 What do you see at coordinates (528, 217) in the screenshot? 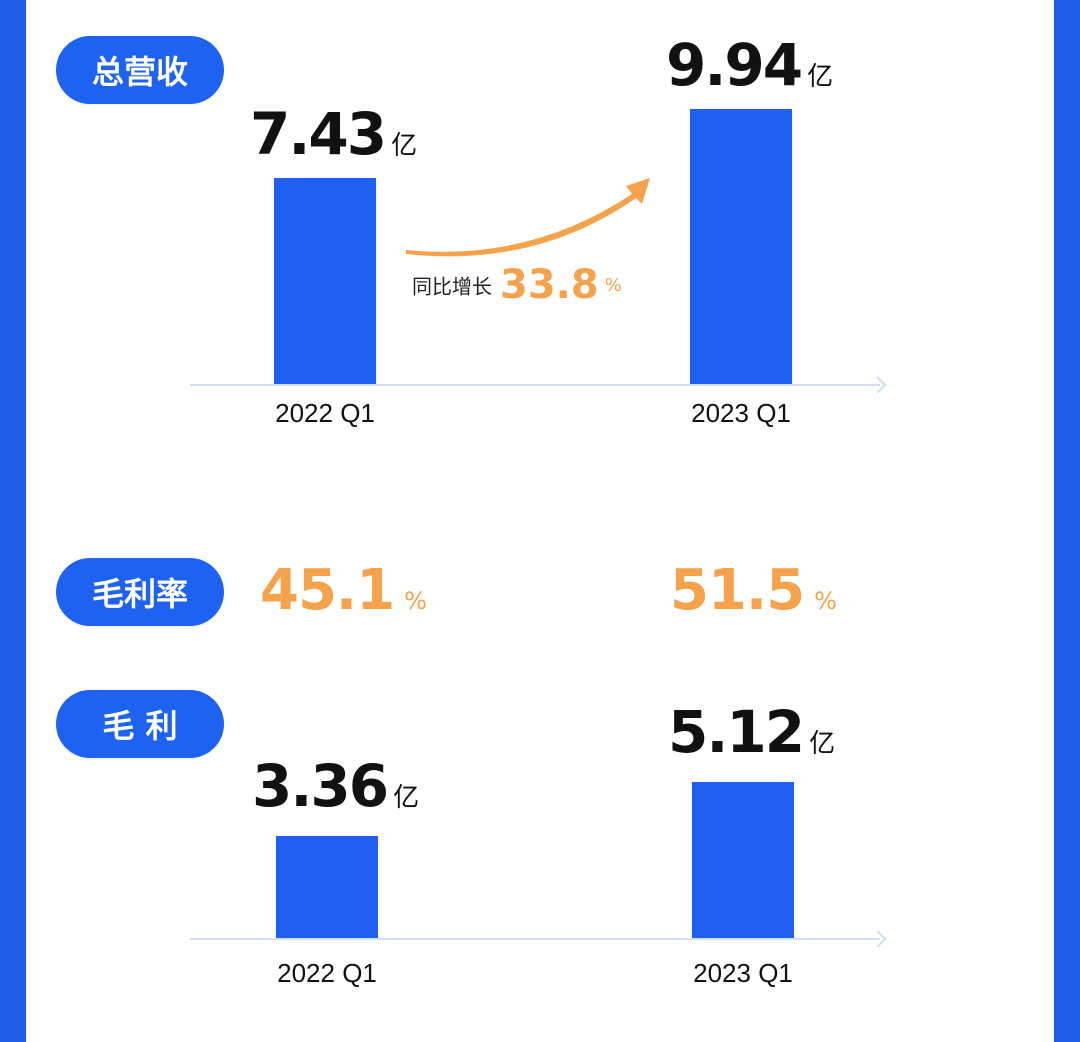
I see `growth-arrow-icon` at bounding box center [528, 217].